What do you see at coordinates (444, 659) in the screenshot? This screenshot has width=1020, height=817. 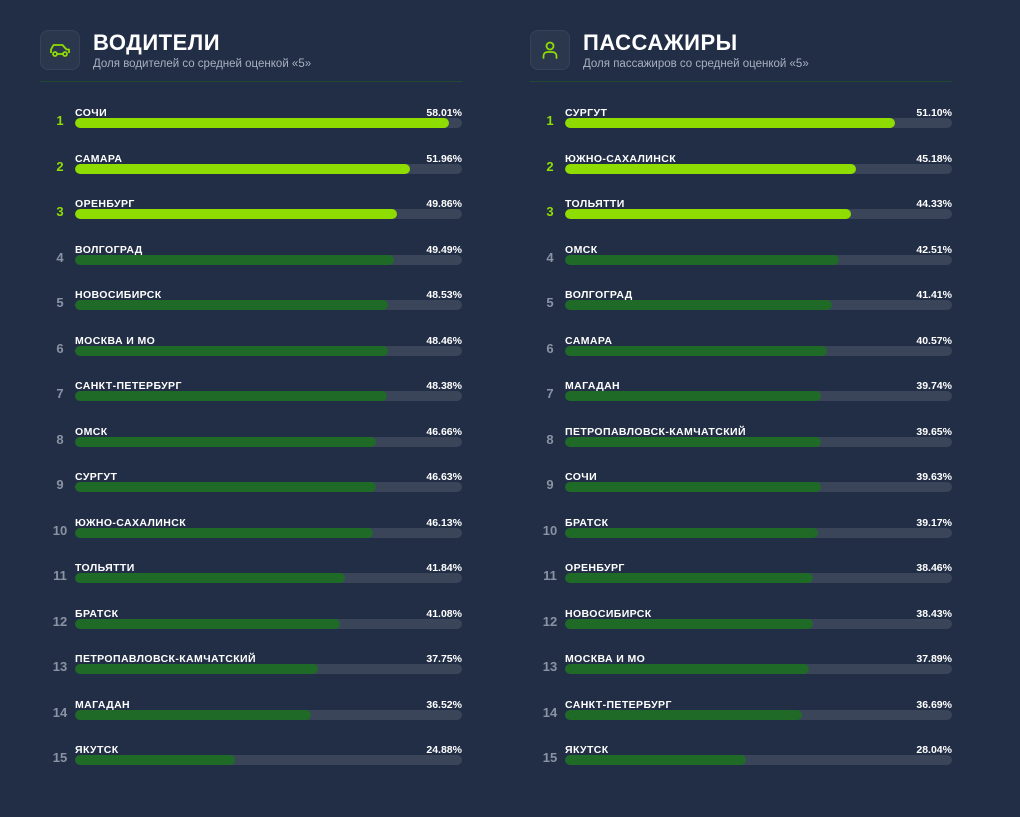 I see `percent-value: 37.75%` at bounding box center [444, 659].